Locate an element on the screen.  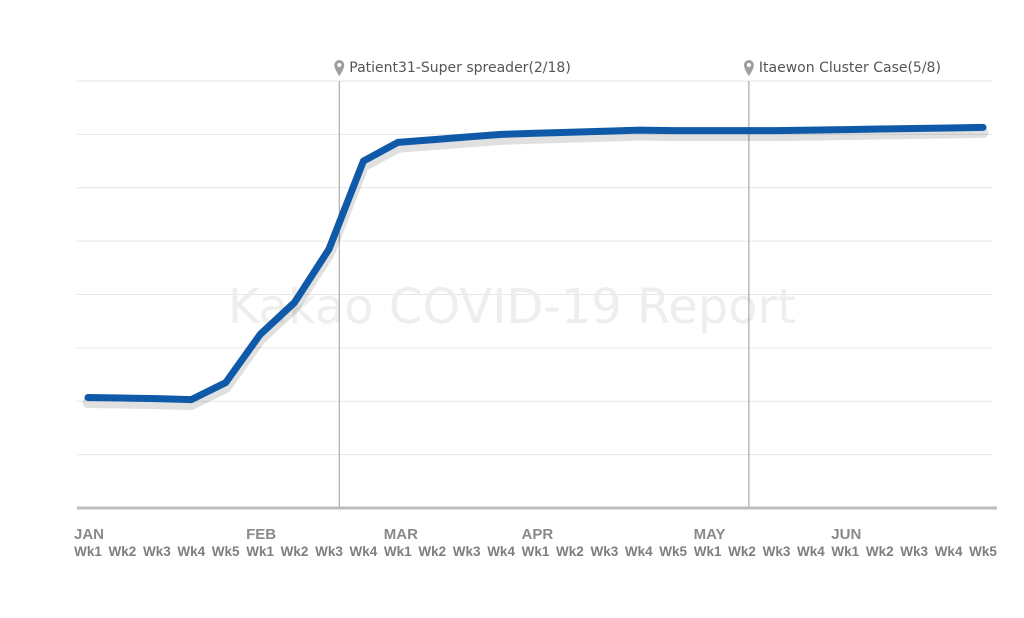
month-label: JAN is located at coordinates (89, 534).